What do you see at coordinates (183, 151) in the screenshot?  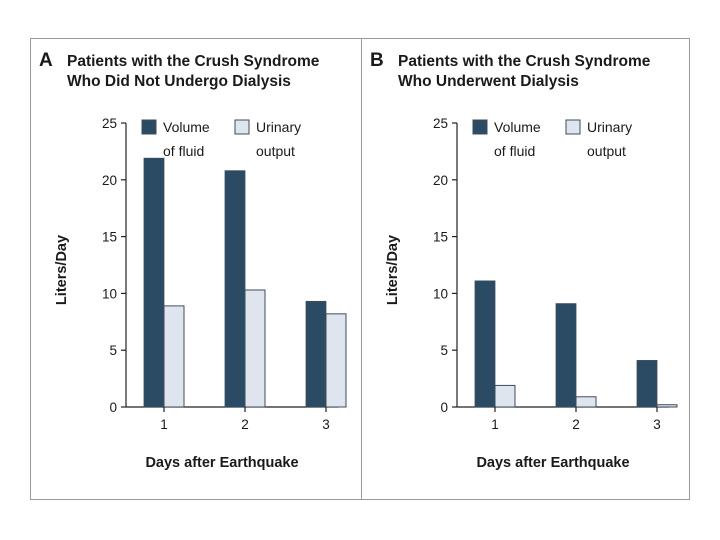 I see `panel-a-legend-label-volume-of-fluid: of fluid` at bounding box center [183, 151].